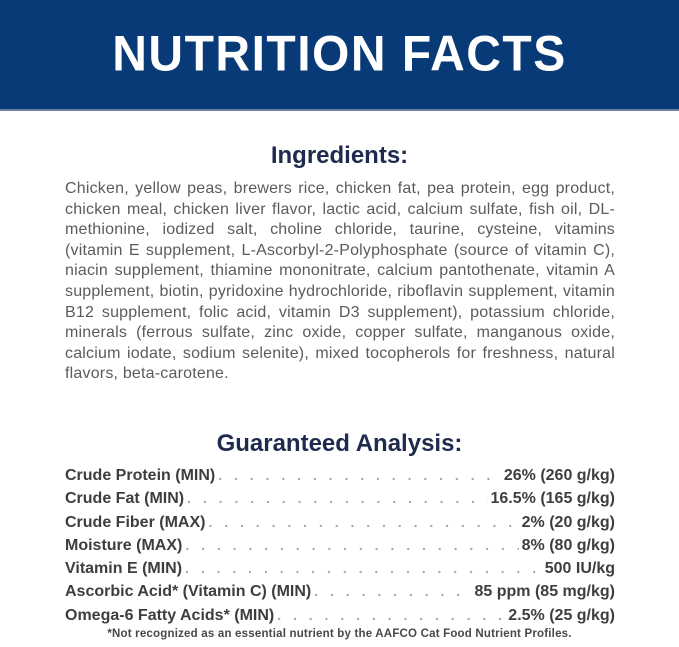  I want to click on nutrient-label: Moisture (MAX), so click(124, 545).